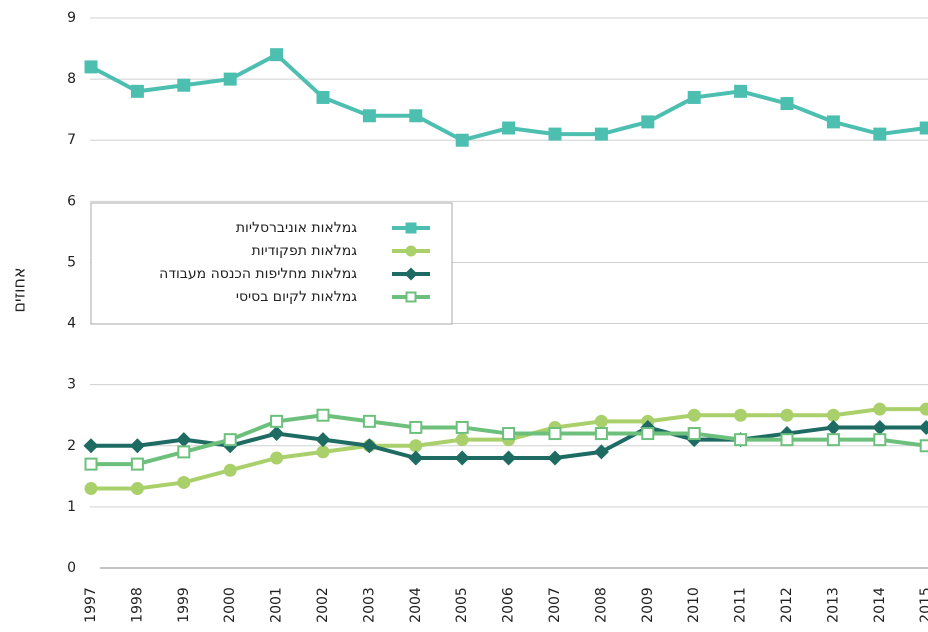  Describe the element at coordinates (296, 297) in the screenshot. I see `legend-label: גמלאות לקיום בסיסי` at that location.